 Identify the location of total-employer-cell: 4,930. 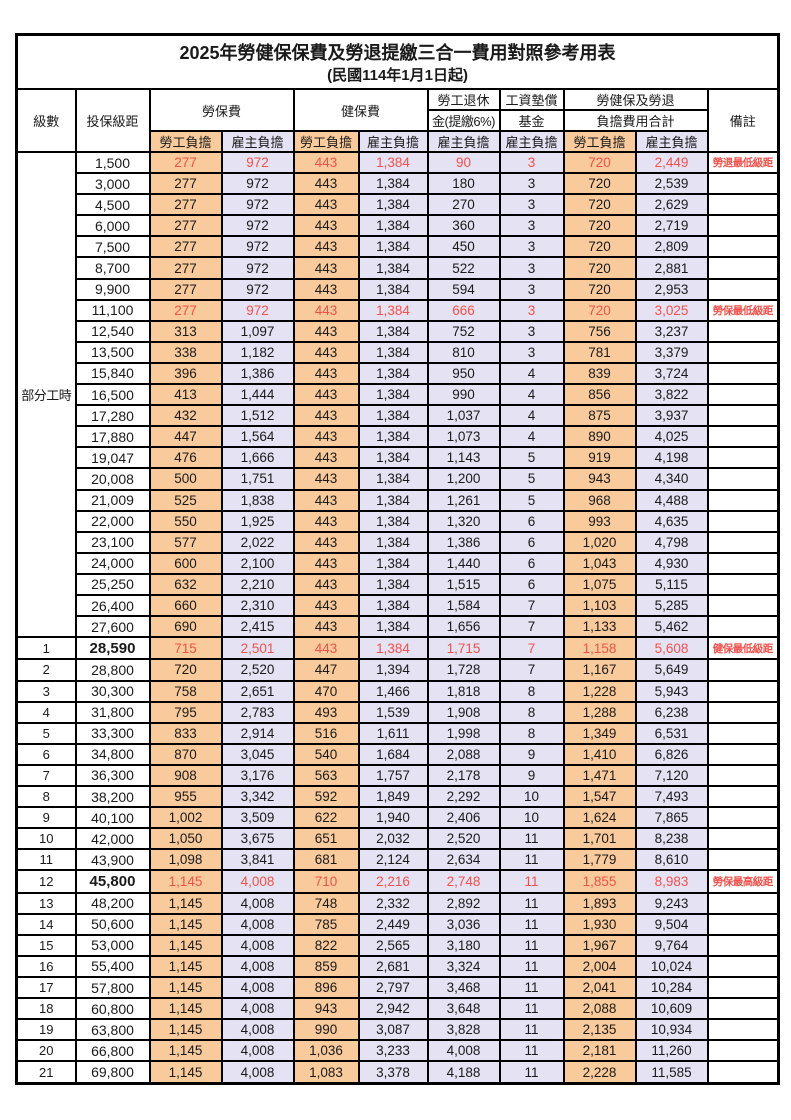
(671, 563).